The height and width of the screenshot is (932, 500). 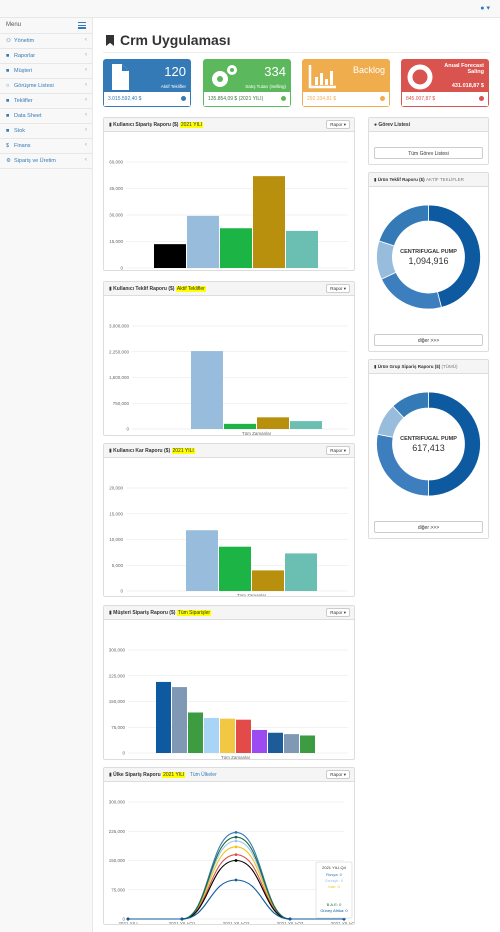 I want to click on gears-icon: ⚙, so click(x=8, y=161).